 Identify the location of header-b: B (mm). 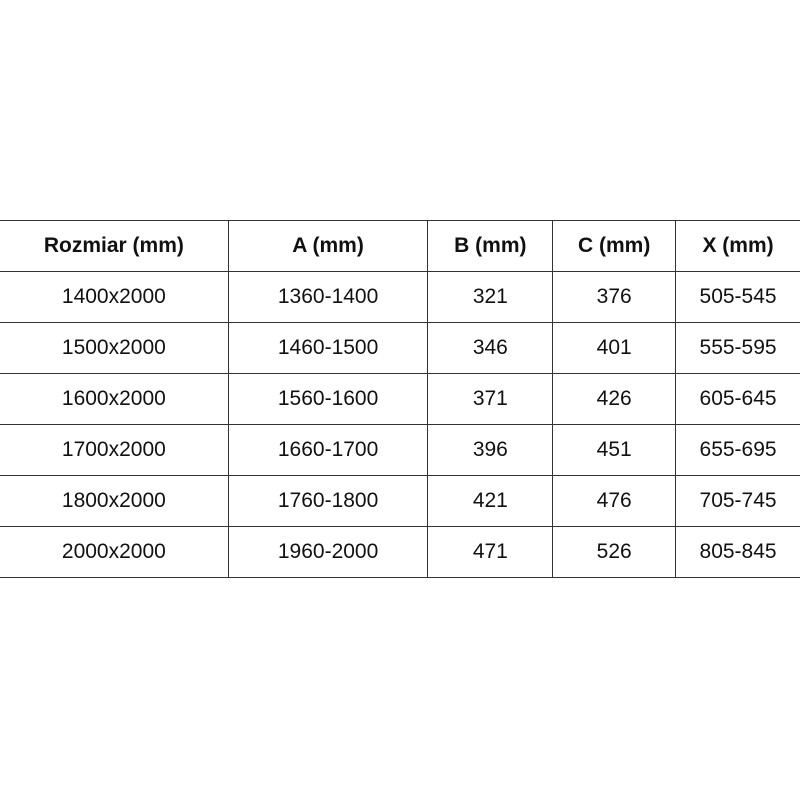
(490, 246).